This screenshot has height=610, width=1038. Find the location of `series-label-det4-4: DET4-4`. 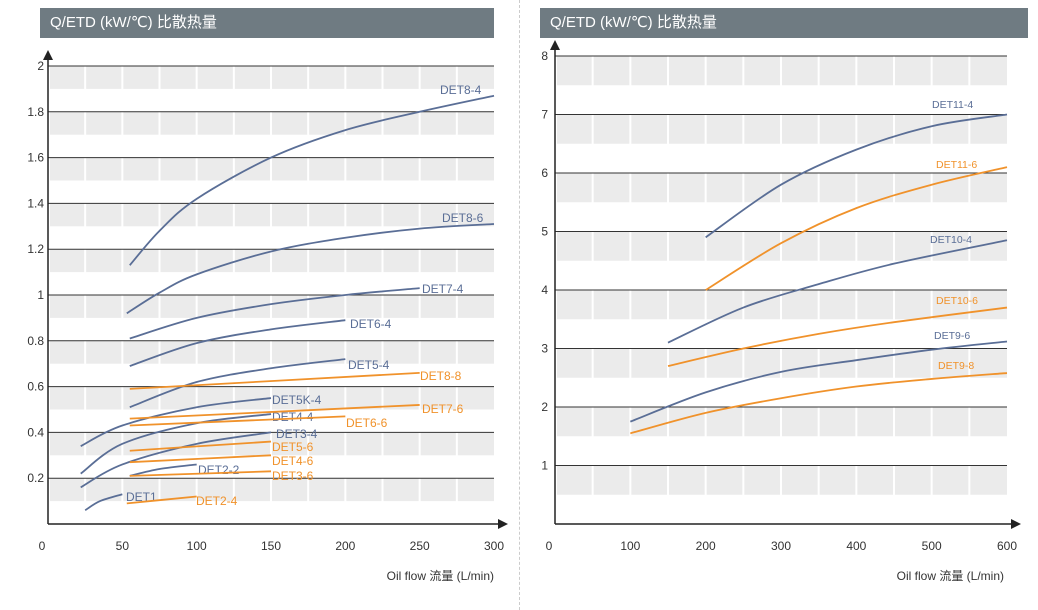

series-label-det4-4: DET4-4 is located at coordinates (293, 417).